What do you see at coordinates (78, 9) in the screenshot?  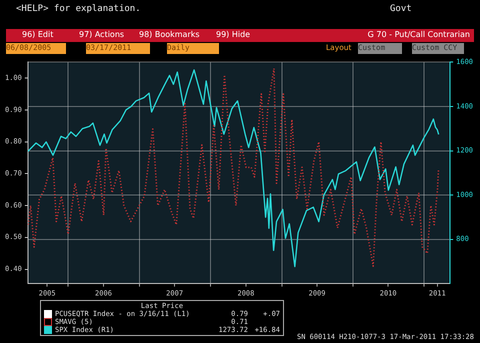 I see `text: <HELP> for explanation.` at bounding box center [78, 9].